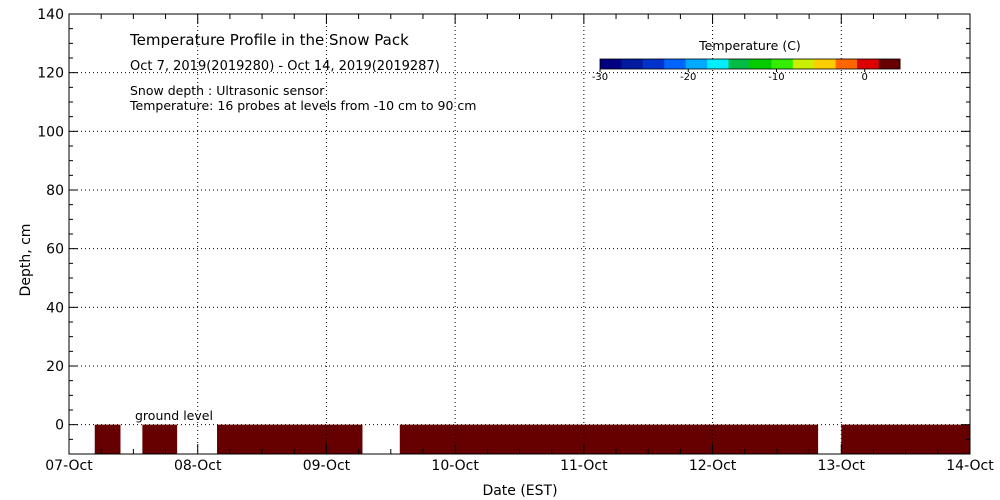 The image size is (1000, 500). I want to click on y-tick-label: 100, so click(50, 132).